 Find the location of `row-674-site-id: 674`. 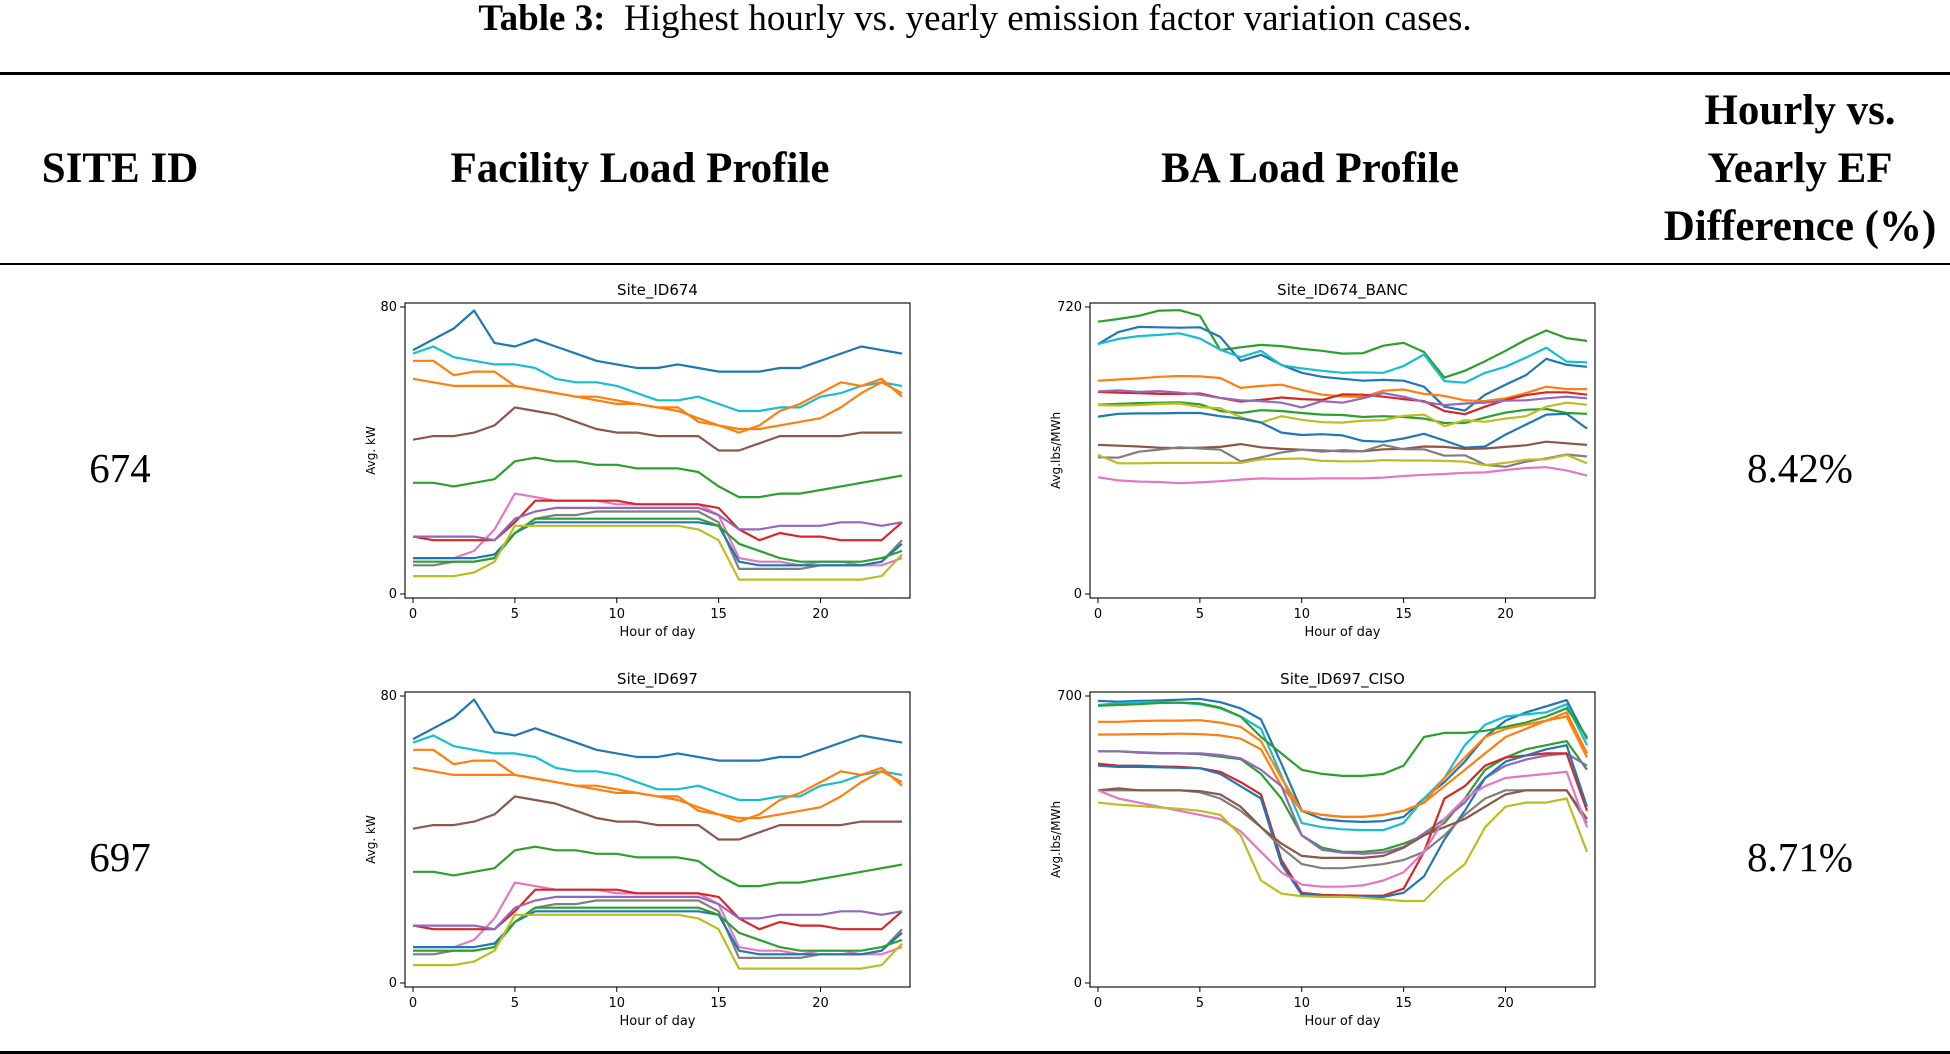

row-674-site-id: 674 is located at coordinates (120, 468).